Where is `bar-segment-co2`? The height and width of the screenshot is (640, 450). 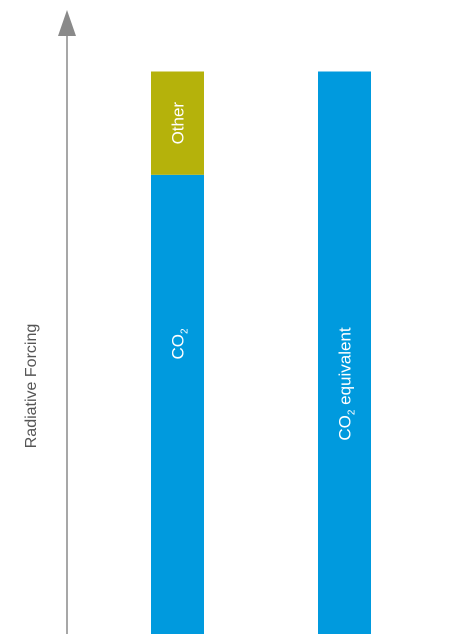 bar-segment-co2 is located at coordinates (177, 404).